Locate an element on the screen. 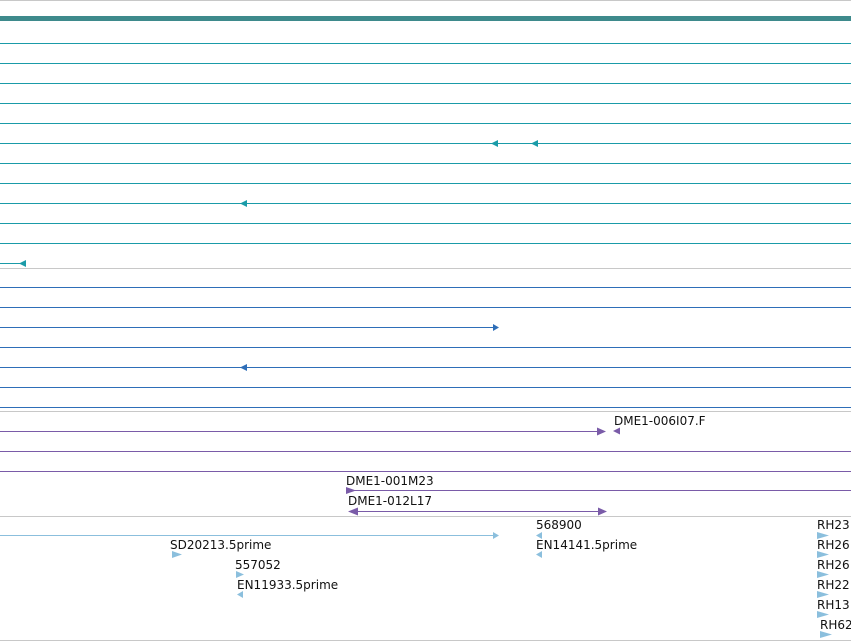 This screenshot has width=851, height=641. est-arrowheads is located at coordinates (502, 585).